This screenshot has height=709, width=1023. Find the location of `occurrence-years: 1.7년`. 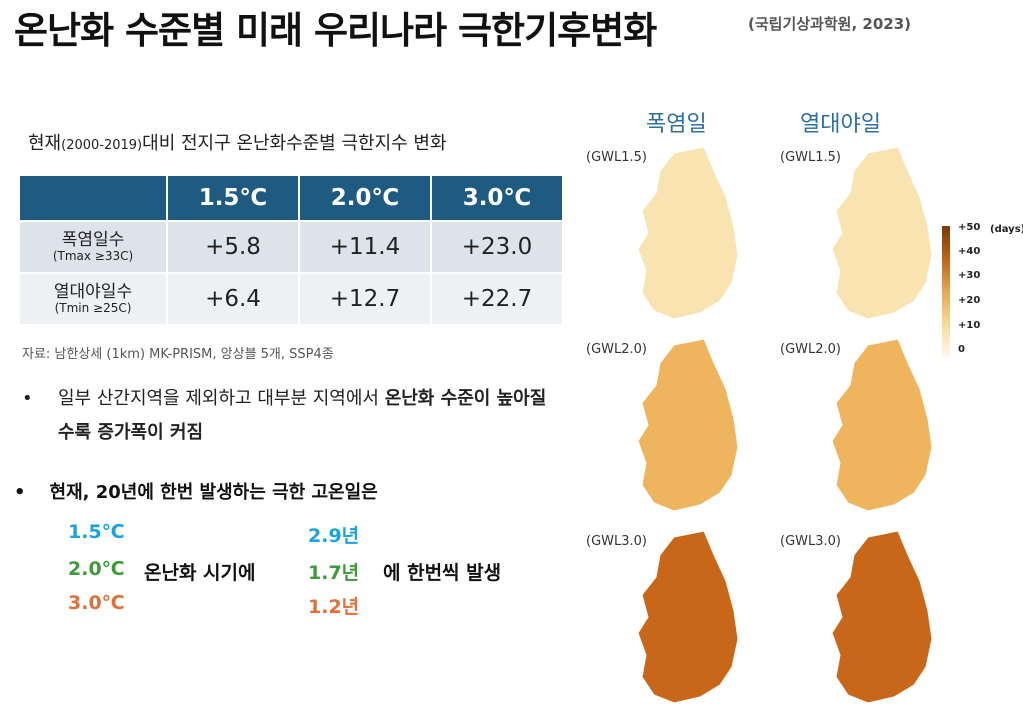

occurrence-years: 1.7년 is located at coordinates (334, 573).